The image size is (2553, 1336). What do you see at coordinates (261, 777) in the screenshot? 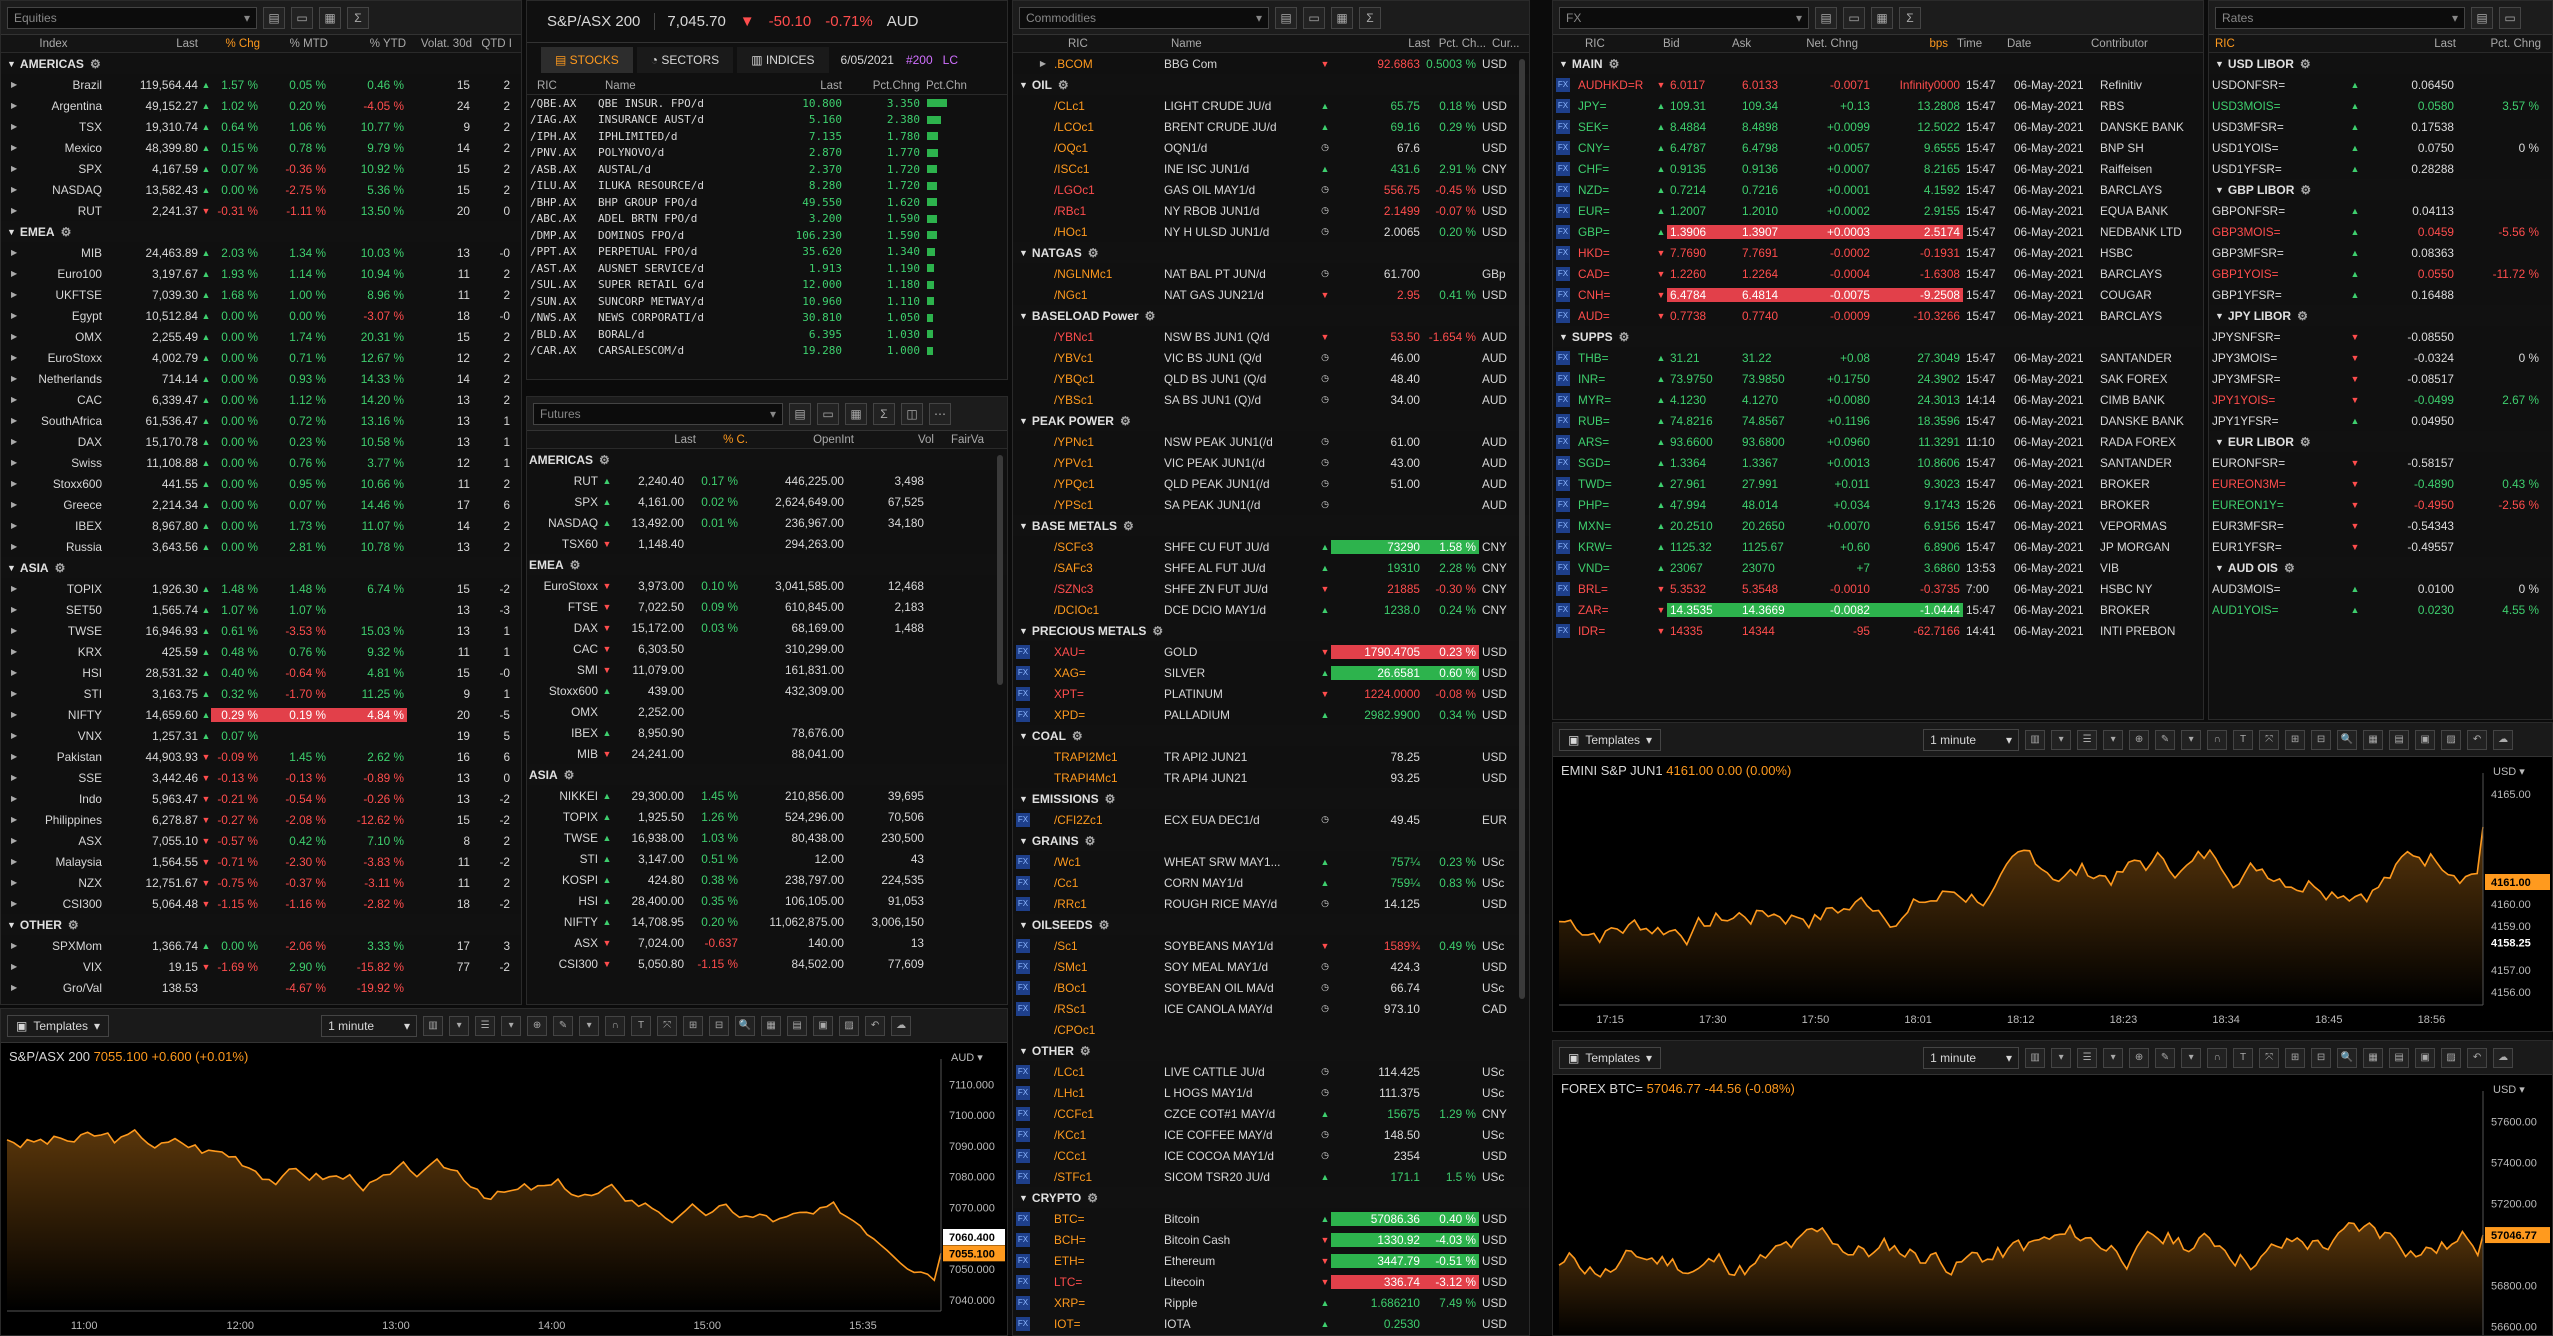
I see `table-row: ▶ SSE 3,442.46 ▼ -0.13 % -0.13 % -0.89 % 13 0` at bounding box center [261, 777].